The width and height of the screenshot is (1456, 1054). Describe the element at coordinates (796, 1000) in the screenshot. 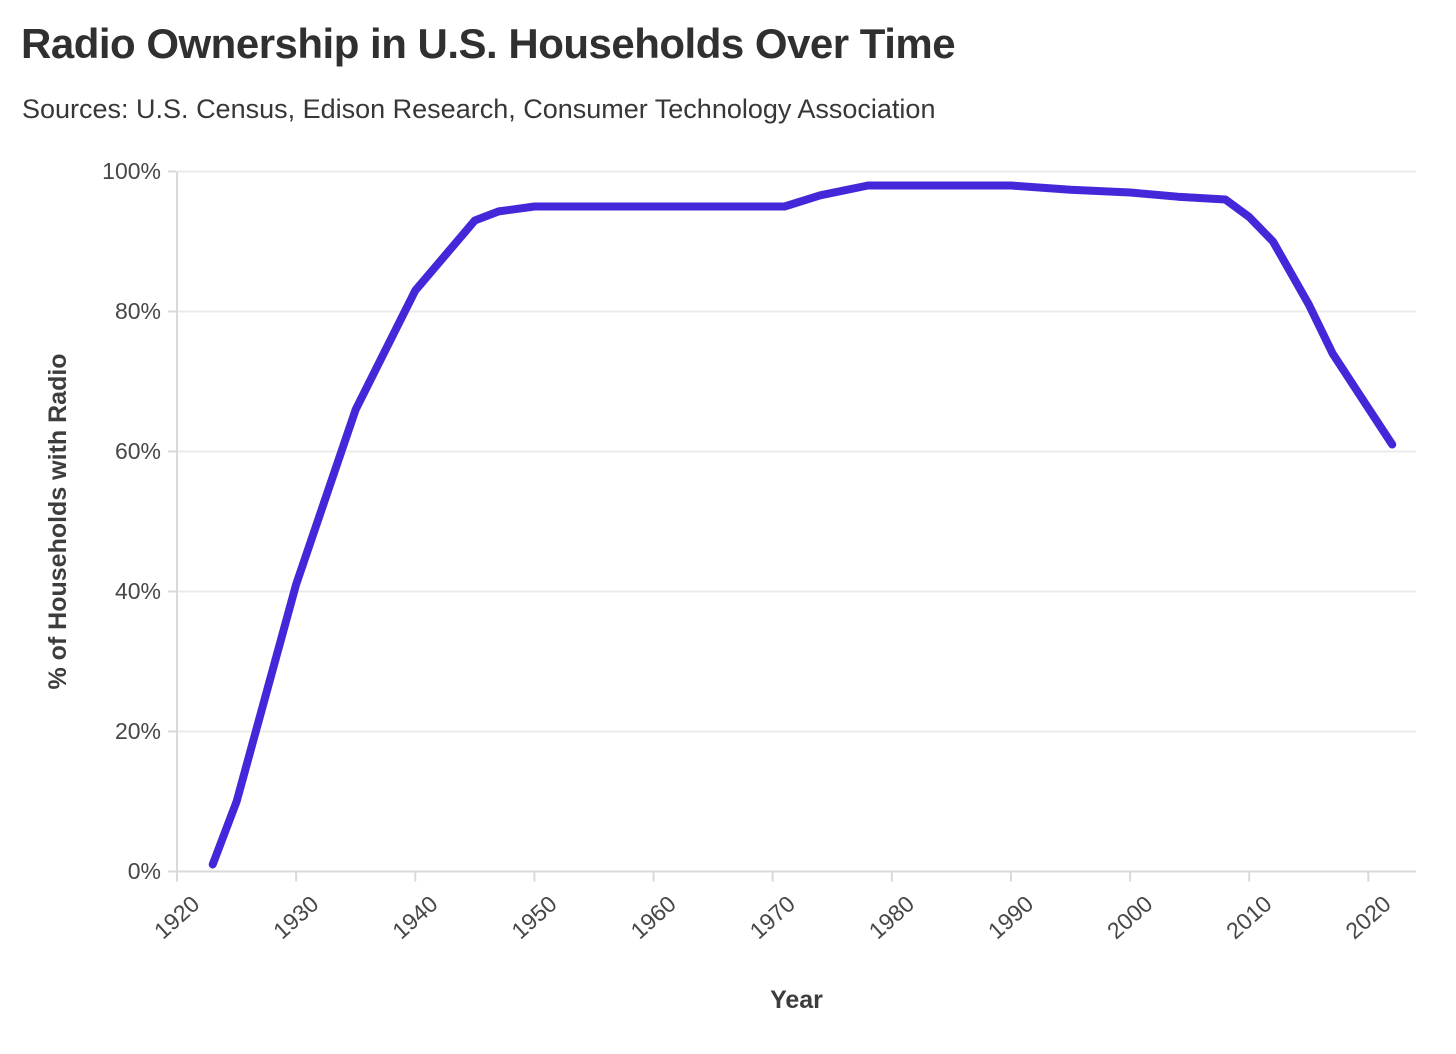

I see `x-axis-title: Year` at that location.